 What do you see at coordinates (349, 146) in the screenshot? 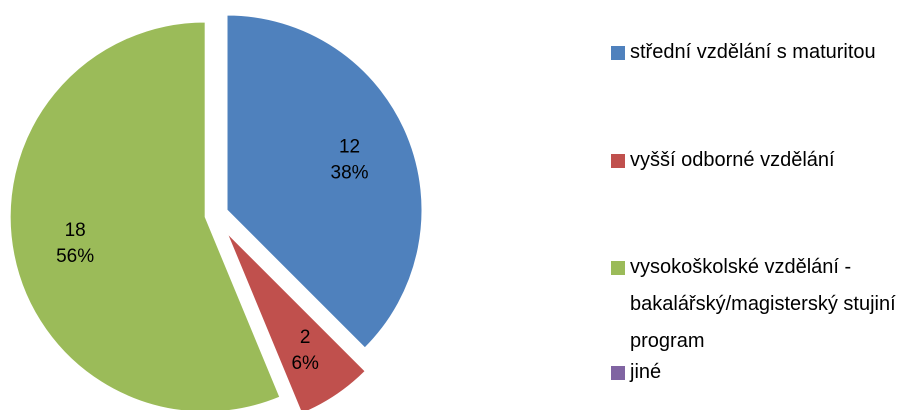
I see `data-label-value: 12` at bounding box center [349, 146].